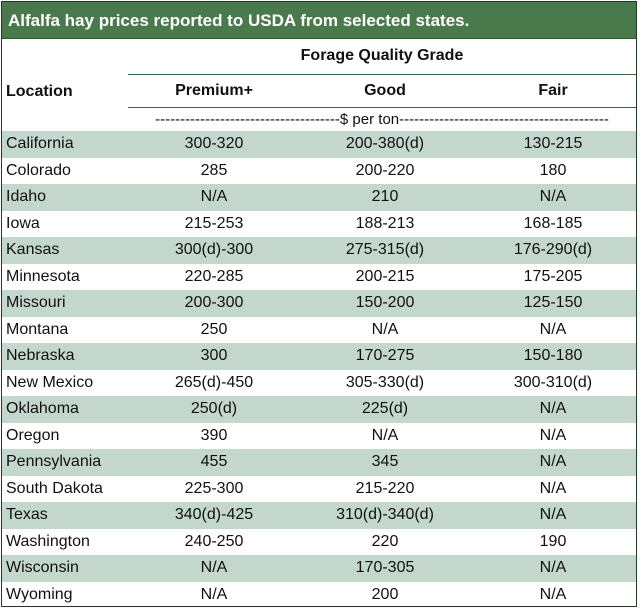  I want to click on cell-good: 200-380(d), so click(385, 144).